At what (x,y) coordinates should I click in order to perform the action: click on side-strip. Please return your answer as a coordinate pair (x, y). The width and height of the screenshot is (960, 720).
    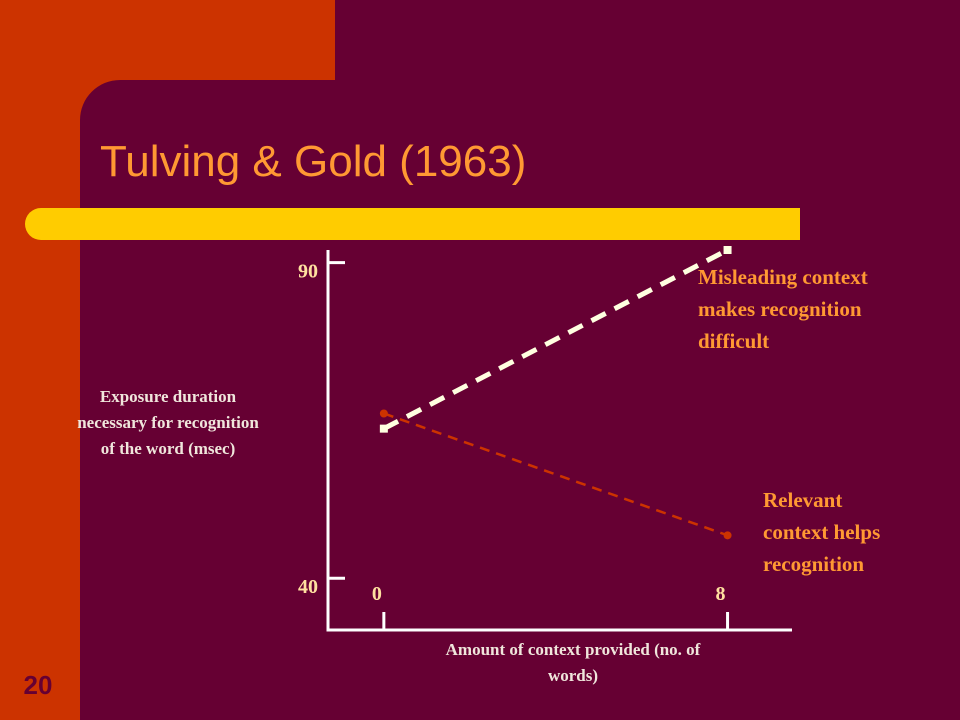
    Looking at the image, I should click on (40, 360).